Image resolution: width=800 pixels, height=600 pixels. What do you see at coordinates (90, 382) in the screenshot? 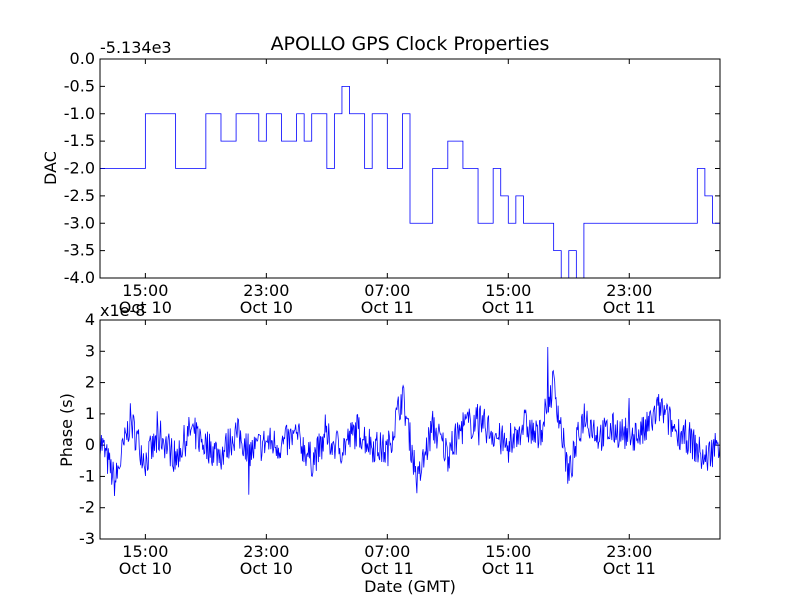
I see `phase-y-tick-label: 2` at bounding box center [90, 382].